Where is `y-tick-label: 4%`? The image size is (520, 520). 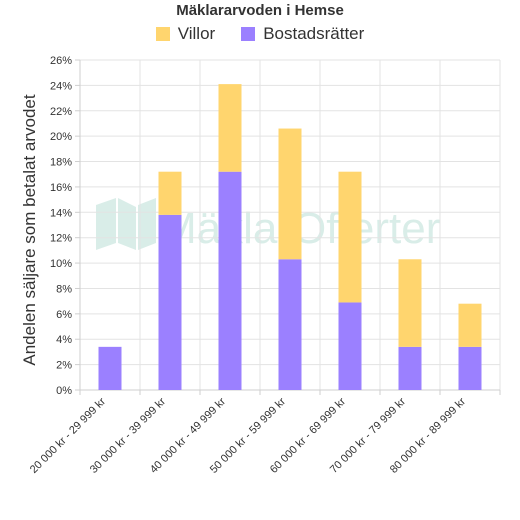
y-tick-label: 4% is located at coordinates (64, 340).